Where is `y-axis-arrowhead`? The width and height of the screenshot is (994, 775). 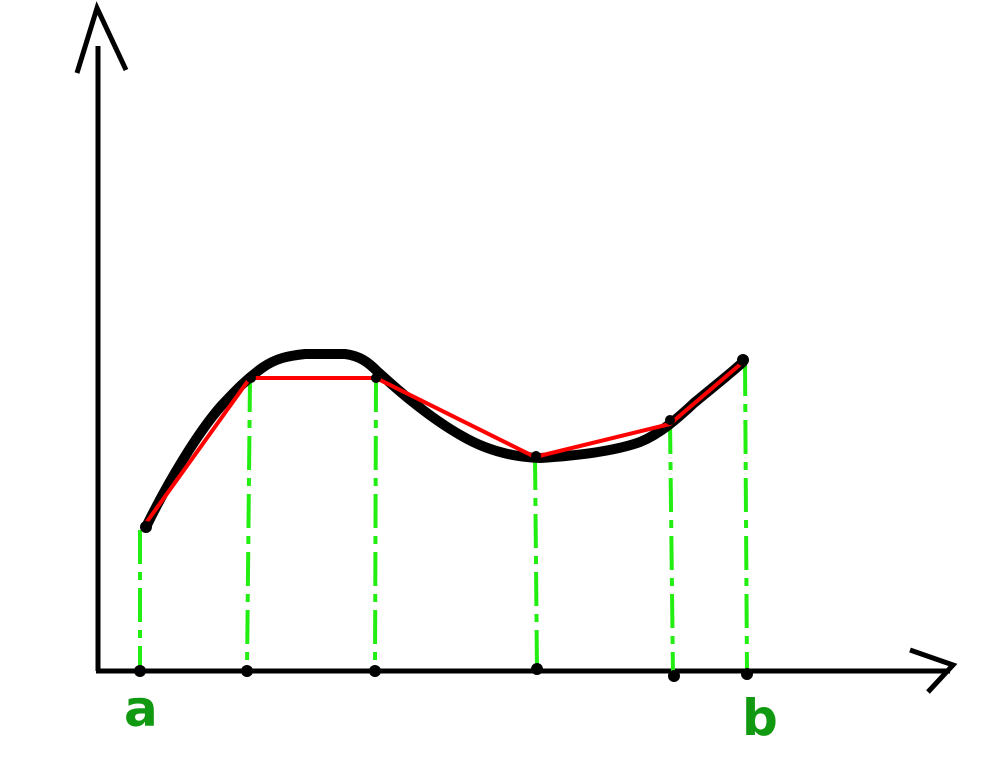 y-axis-arrowhead is located at coordinates (101, 37).